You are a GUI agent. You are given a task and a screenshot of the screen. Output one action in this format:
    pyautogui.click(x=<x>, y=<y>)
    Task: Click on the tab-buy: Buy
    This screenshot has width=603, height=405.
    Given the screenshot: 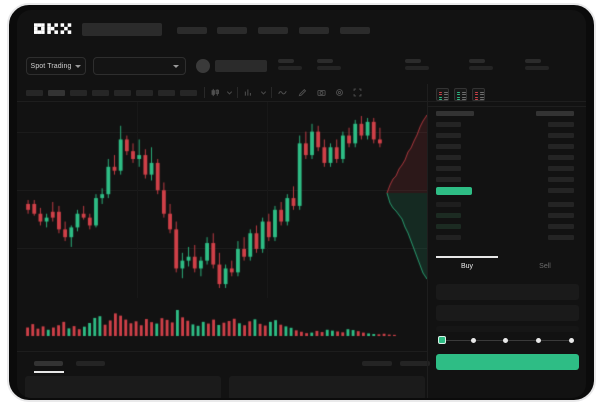 What is the action you would take?
    pyautogui.click(x=467, y=266)
    